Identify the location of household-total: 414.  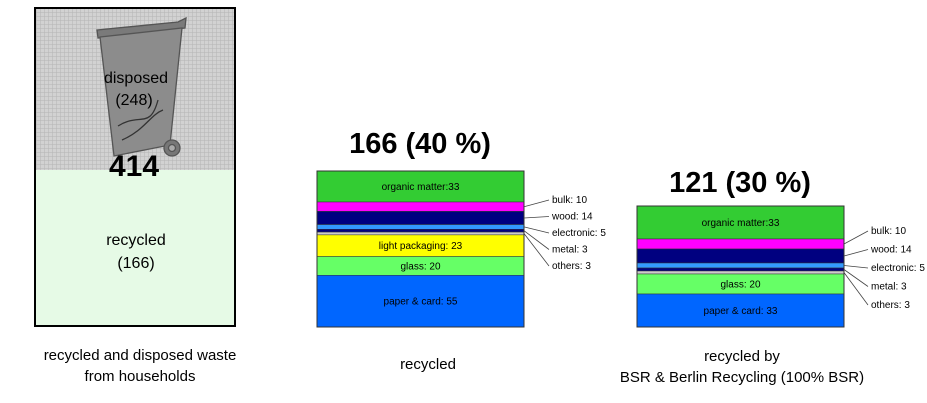
(134, 166).